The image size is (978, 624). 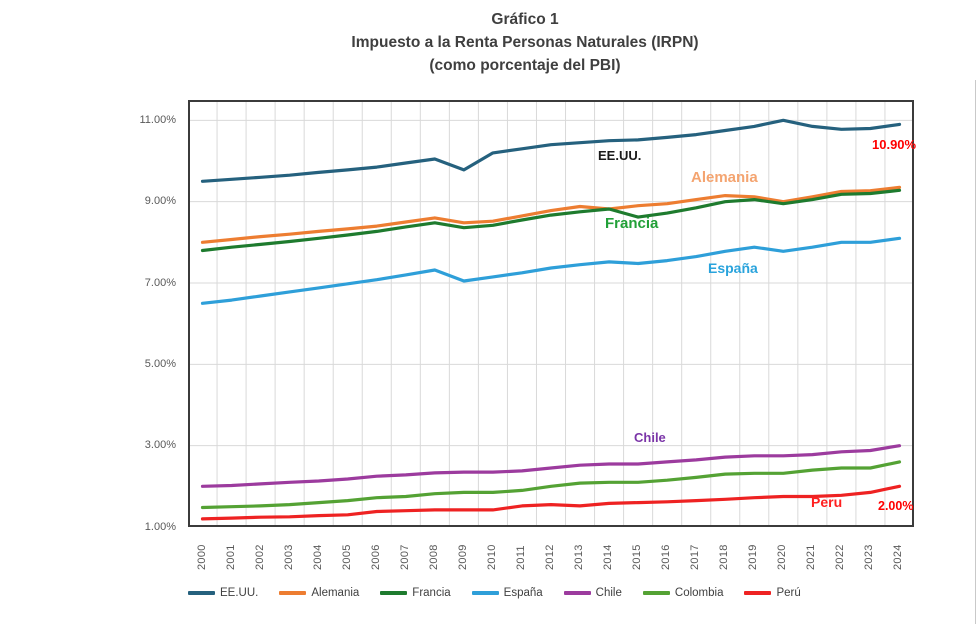 I want to click on annotation-1090: 10.90%, so click(x=894, y=144).